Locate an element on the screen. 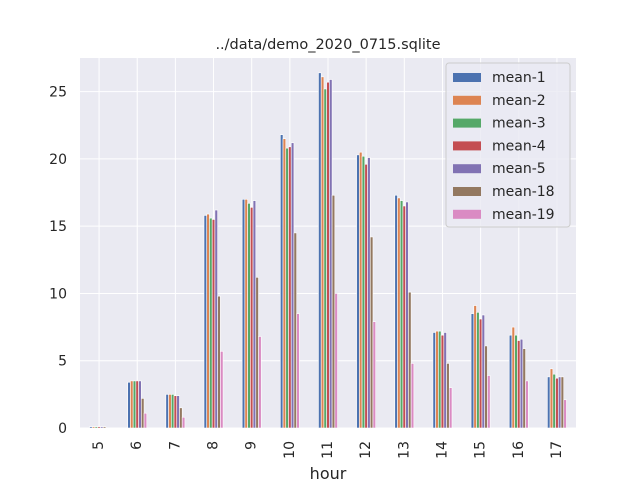 Image resolution: width=640 pixels, height=480 pixels. legend-label-mean-5: mean-5 is located at coordinates (519, 169).